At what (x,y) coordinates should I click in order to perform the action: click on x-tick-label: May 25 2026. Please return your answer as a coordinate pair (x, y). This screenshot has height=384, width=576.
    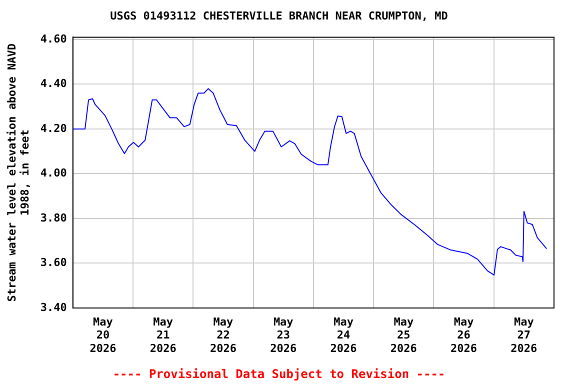
    Looking at the image, I should click on (404, 335).